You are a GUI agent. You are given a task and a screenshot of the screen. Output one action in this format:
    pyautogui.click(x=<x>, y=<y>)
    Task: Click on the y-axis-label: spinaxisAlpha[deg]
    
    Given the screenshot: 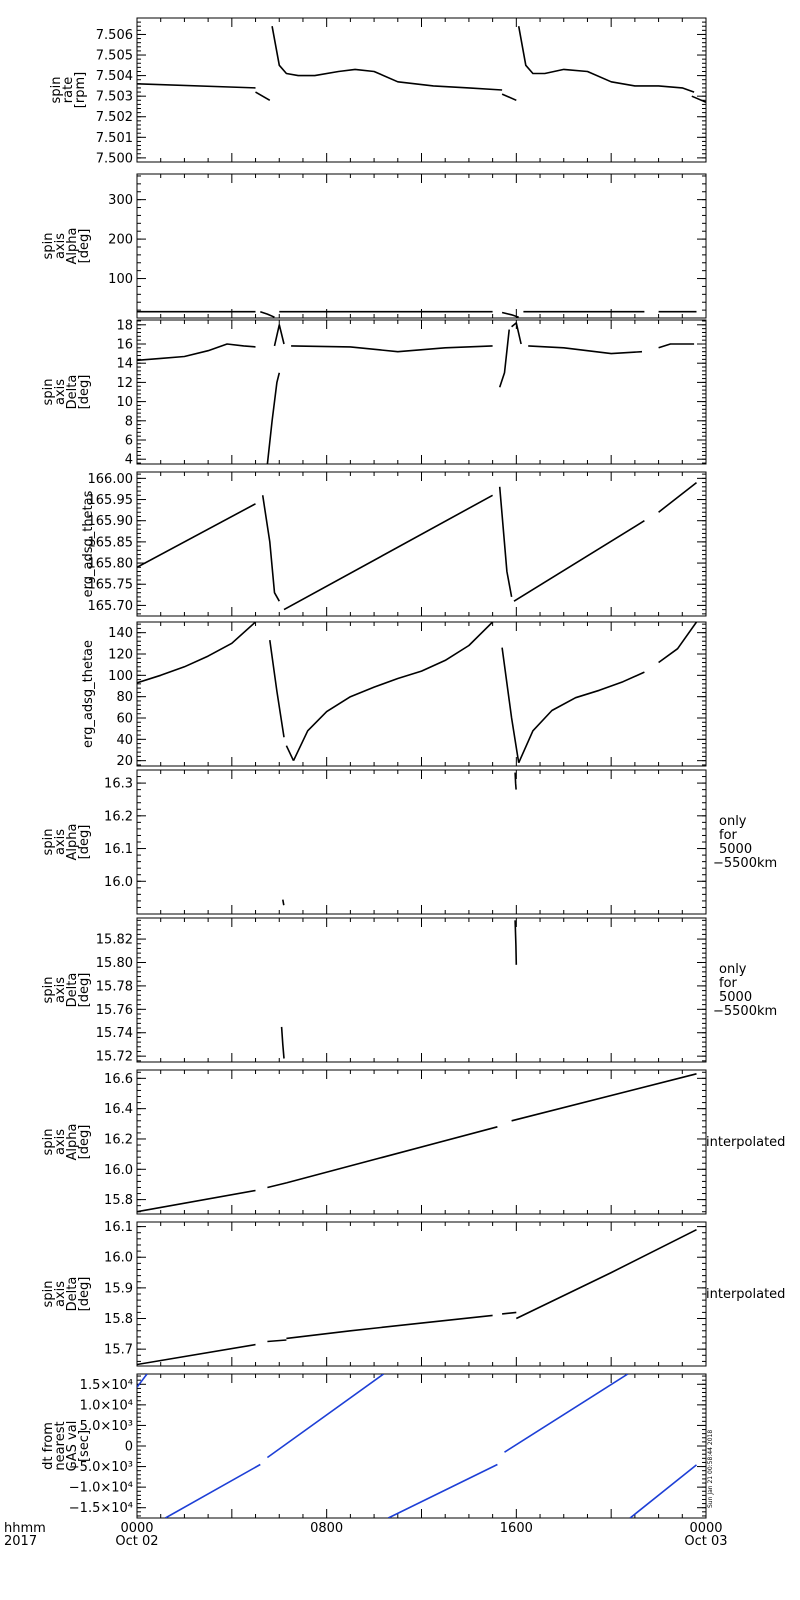 What is the action you would take?
    pyautogui.click(x=66, y=1142)
    